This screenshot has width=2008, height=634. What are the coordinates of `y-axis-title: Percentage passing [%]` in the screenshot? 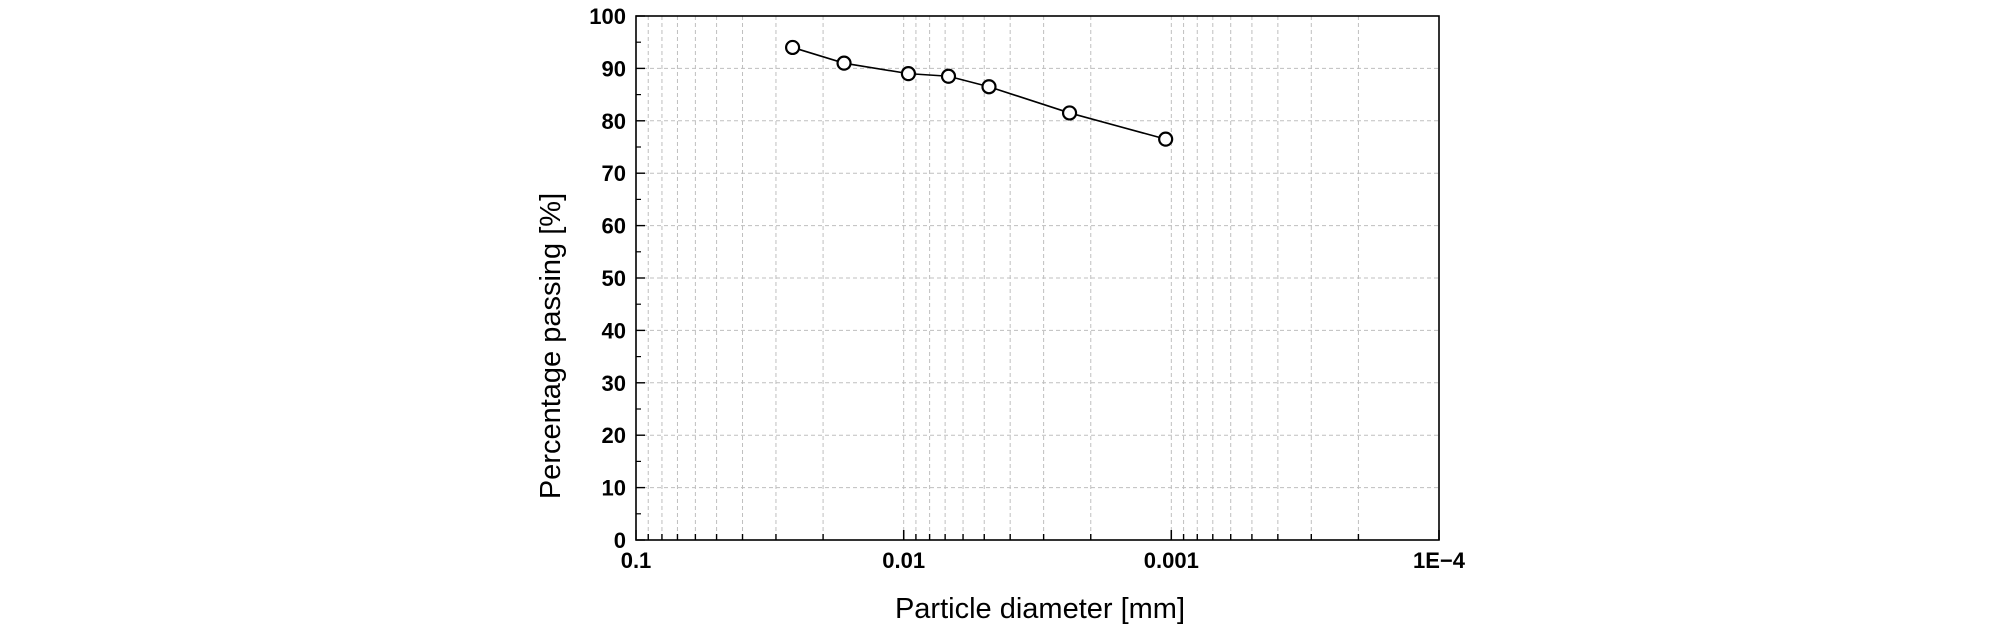 It's located at (551, 346).